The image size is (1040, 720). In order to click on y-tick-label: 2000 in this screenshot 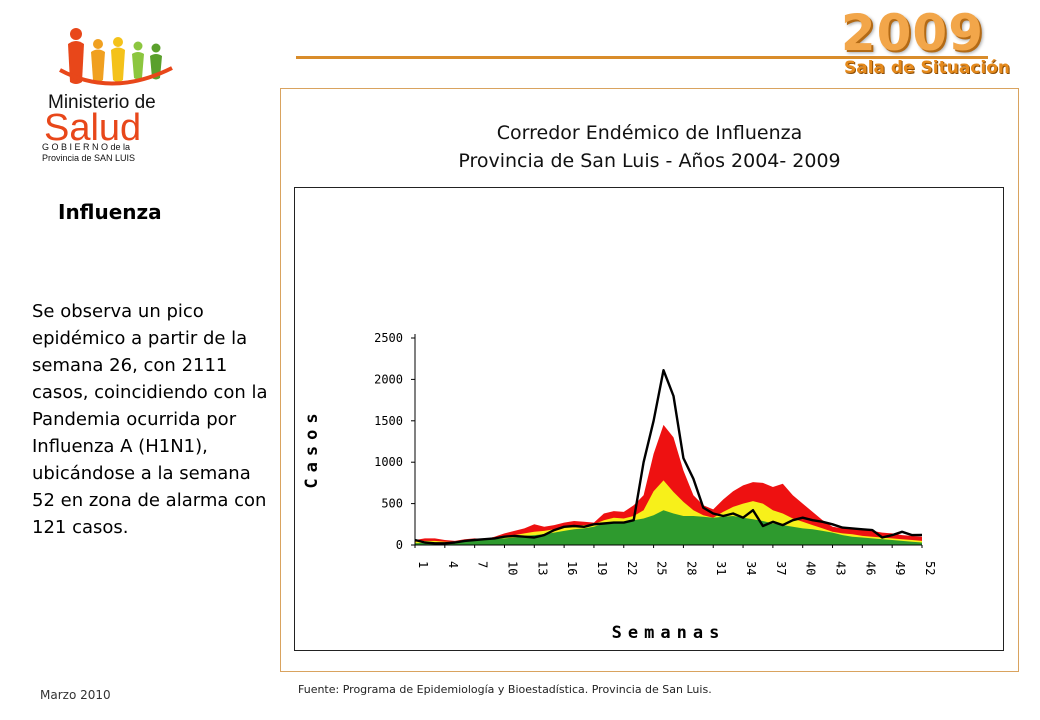, I will do `click(388, 379)`.